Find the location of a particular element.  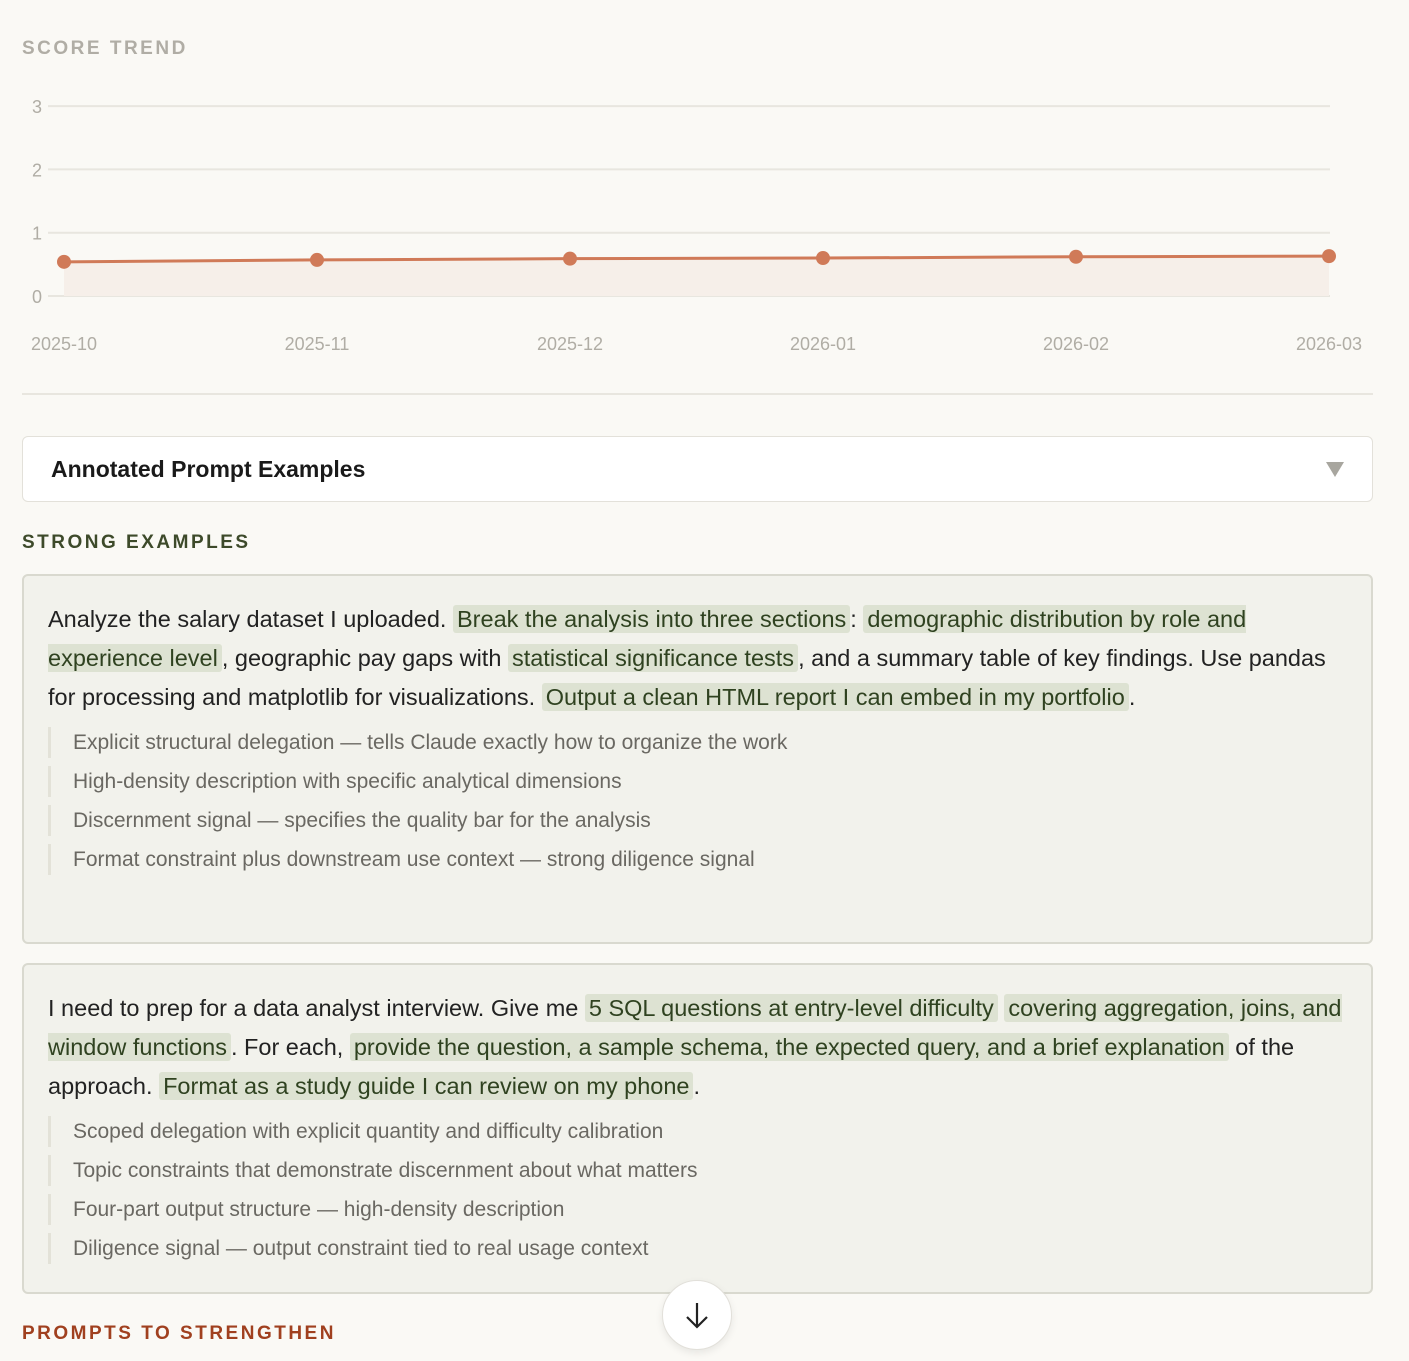

strong-examples-title: STRONG EXAMPLES is located at coordinates (136, 542).